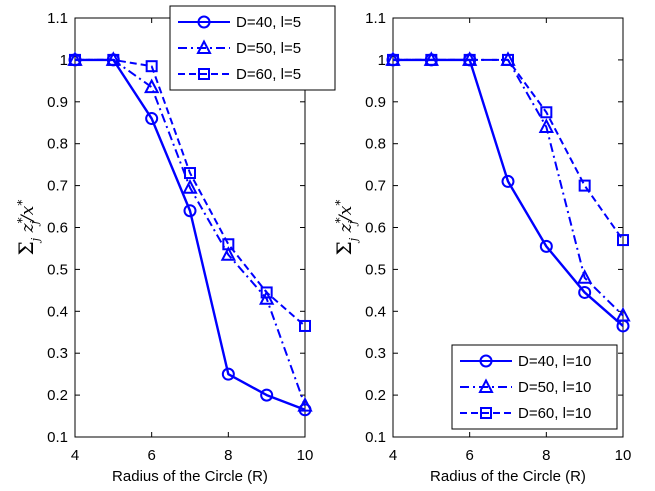 This screenshot has width=655, height=491. Describe the element at coordinates (554, 387) in the screenshot. I see `legend-label: D=50, l=10` at that location.